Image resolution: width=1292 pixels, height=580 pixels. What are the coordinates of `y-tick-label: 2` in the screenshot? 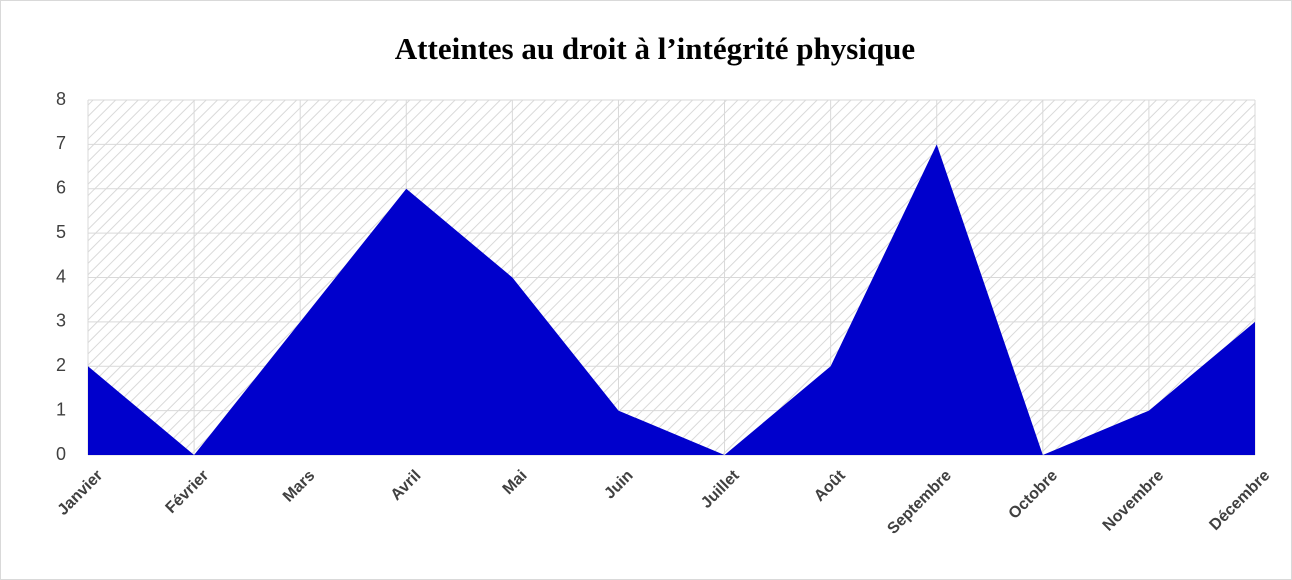 It's located at (61, 365).